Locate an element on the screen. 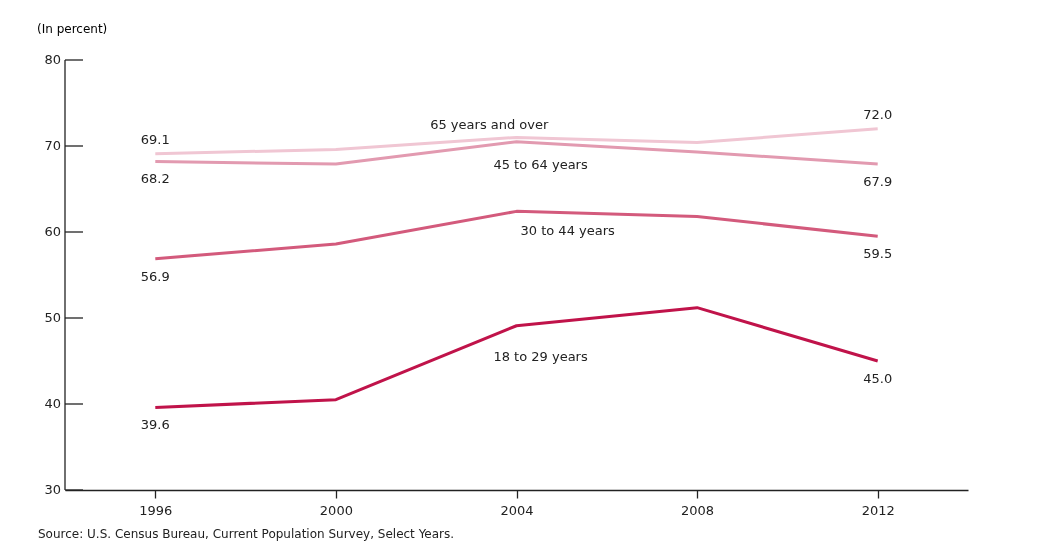 The height and width of the screenshot is (549, 1043). data-label: 72.0 is located at coordinates (878, 114).